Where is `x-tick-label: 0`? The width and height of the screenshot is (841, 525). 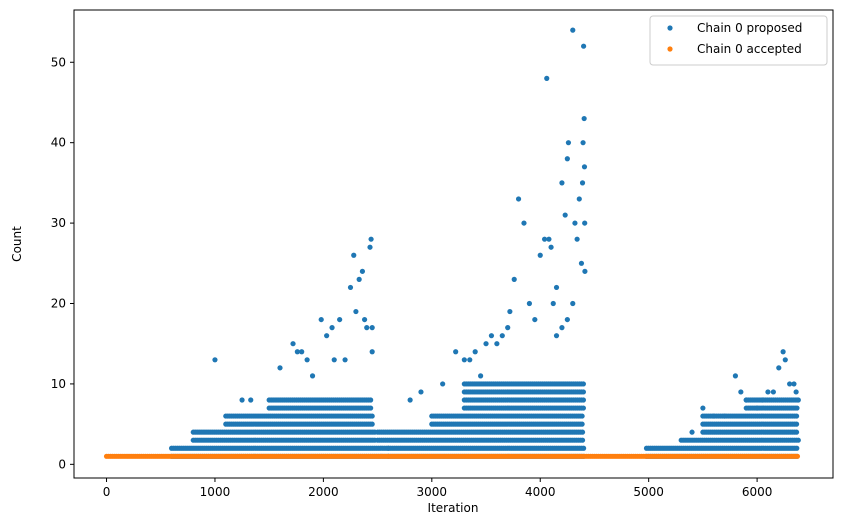
x-tick-label: 0 is located at coordinates (107, 492).